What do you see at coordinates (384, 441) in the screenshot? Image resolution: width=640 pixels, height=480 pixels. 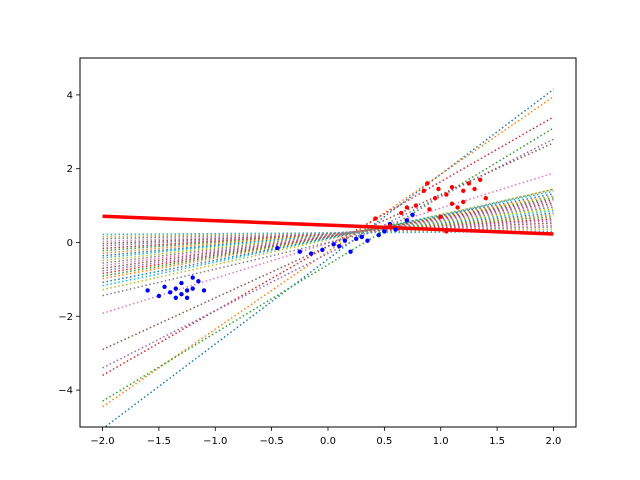 I see `x-tick-label: 0.5` at bounding box center [384, 441].